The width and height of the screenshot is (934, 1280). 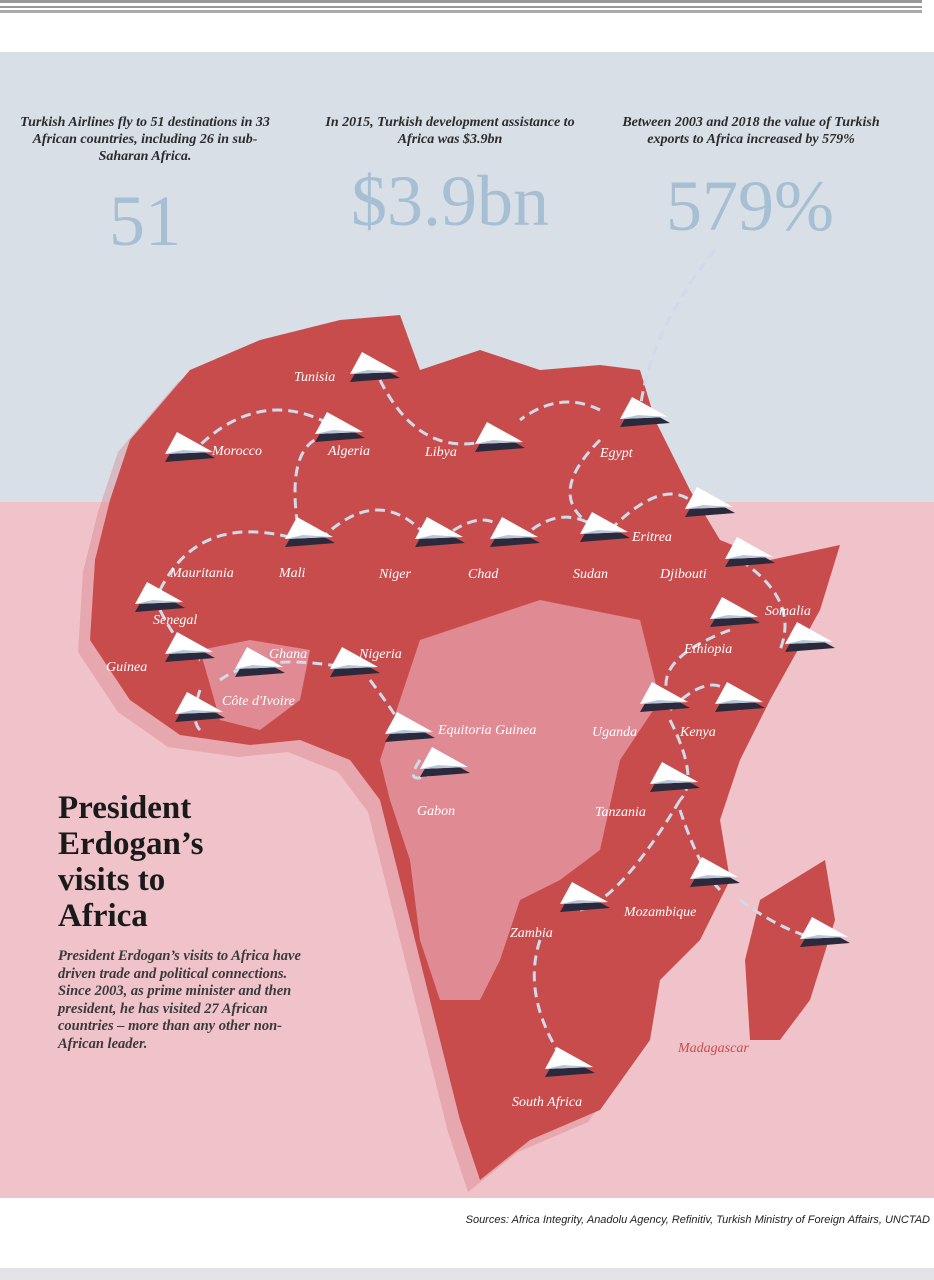 I want to click on country-label: Tunisia, so click(x=314, y=377).